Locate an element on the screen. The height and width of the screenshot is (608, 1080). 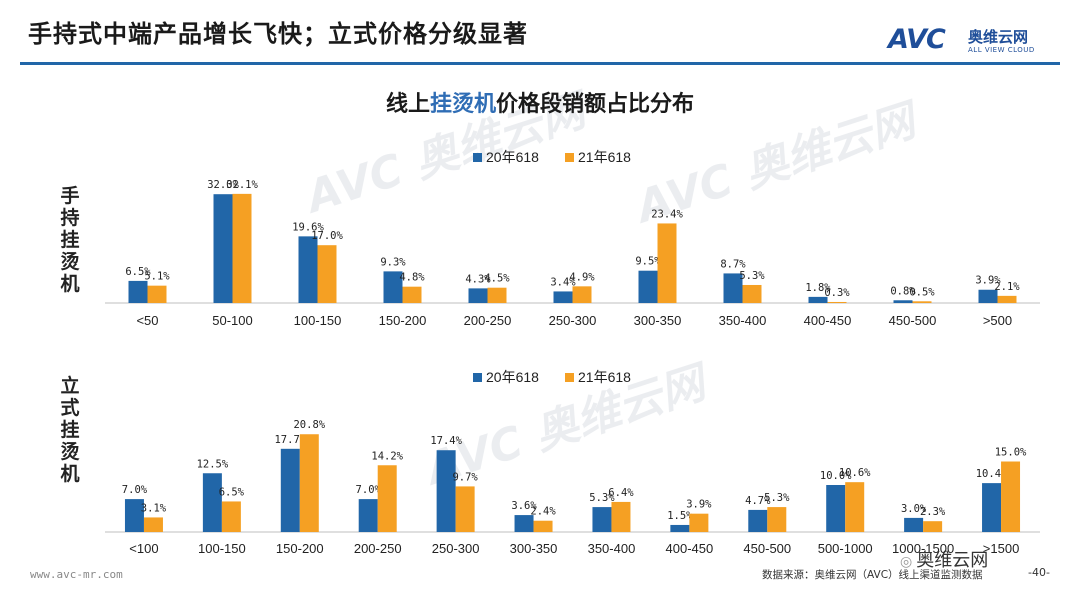
data-label: 5.1% is located at coordinates (157, 277).